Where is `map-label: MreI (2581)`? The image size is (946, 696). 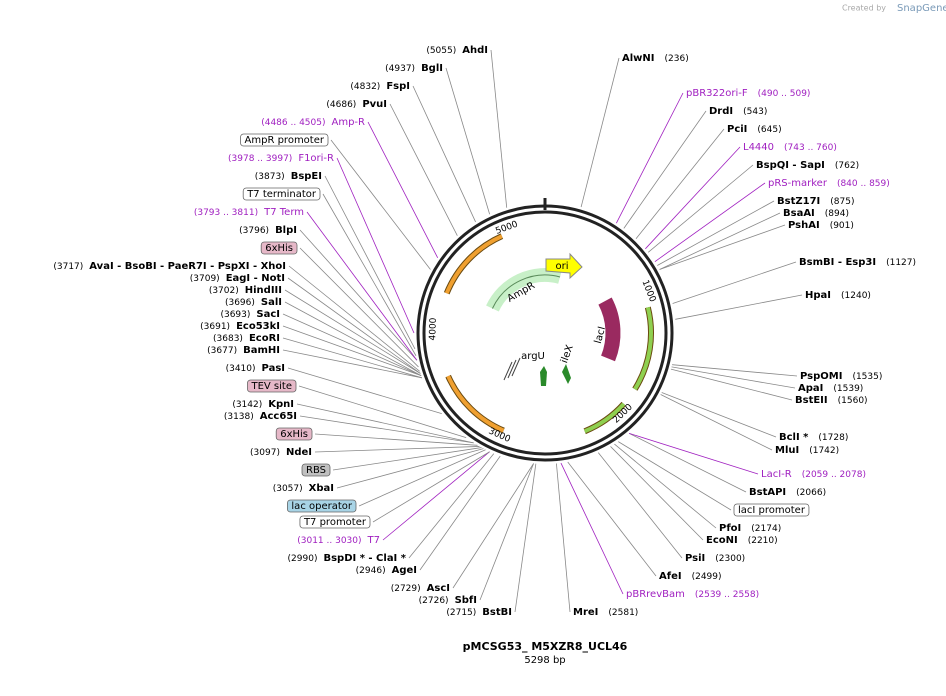 map-label: MreI (2581) is located at coordinates (605, 612).